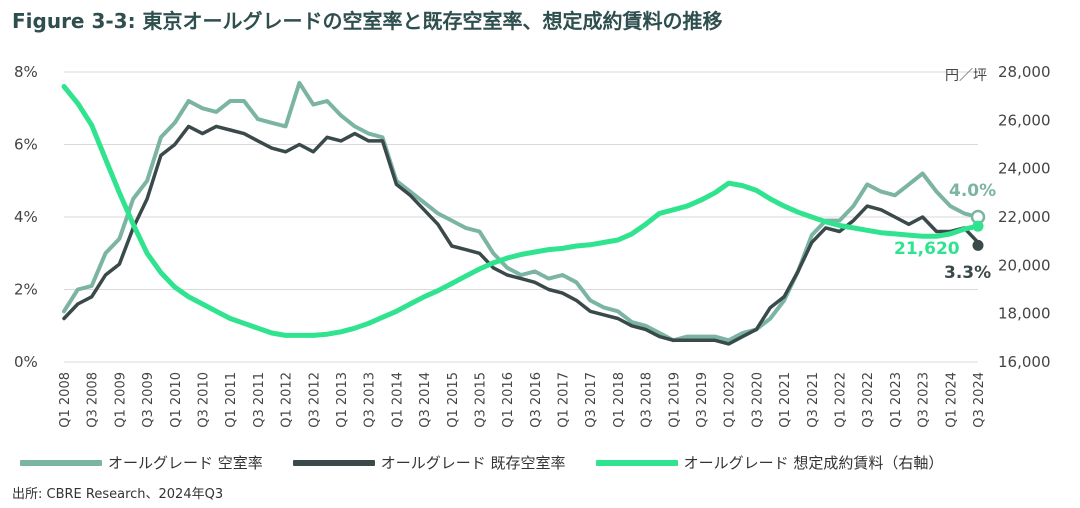 The image size is (1080, 508). Describe the element at coordinates (26, 290) in the screenshot. I see `y-left-tick: 2%` at that location.